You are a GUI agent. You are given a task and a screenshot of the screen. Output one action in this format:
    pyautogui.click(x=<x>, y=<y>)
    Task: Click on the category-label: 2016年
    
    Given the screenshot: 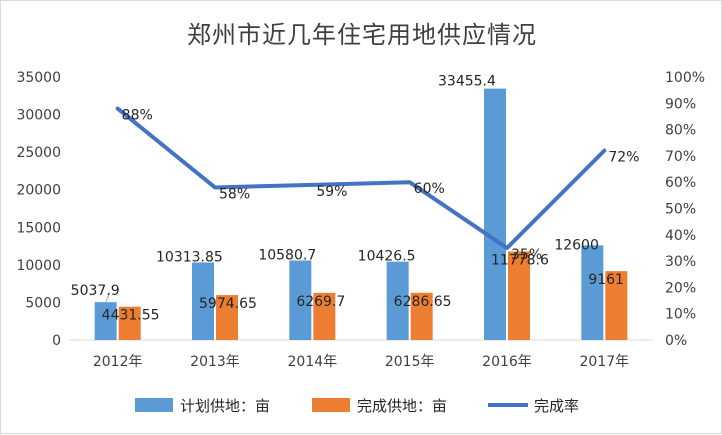 What is the action you would take?
    pyautogui.click(x=507, y=362)
    